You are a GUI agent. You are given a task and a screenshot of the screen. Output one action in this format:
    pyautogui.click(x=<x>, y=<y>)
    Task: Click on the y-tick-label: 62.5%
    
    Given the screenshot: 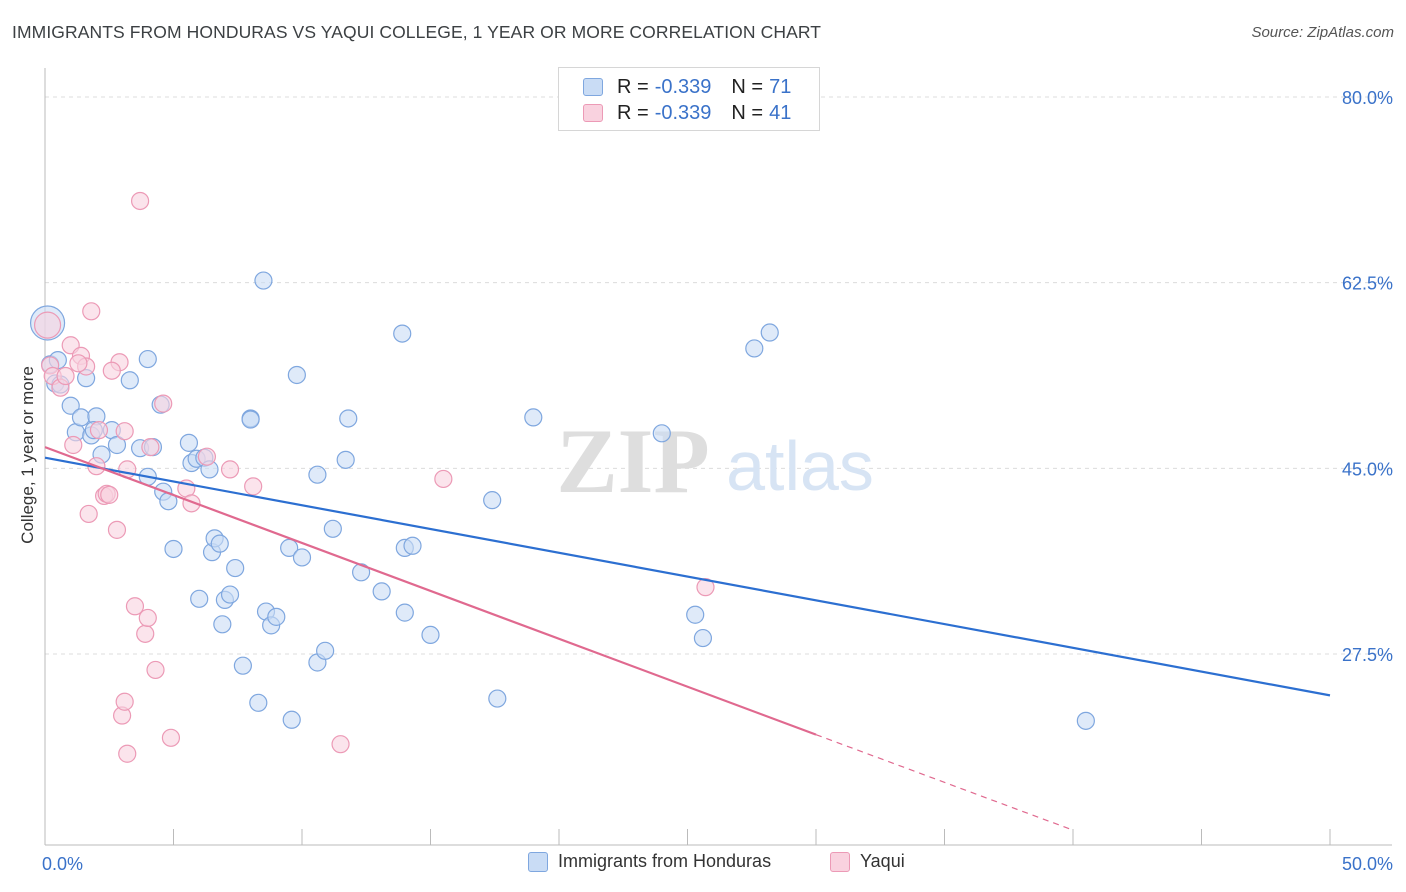 What is the action you would take?
    pyautogui.click(x=1367, y=284)
    